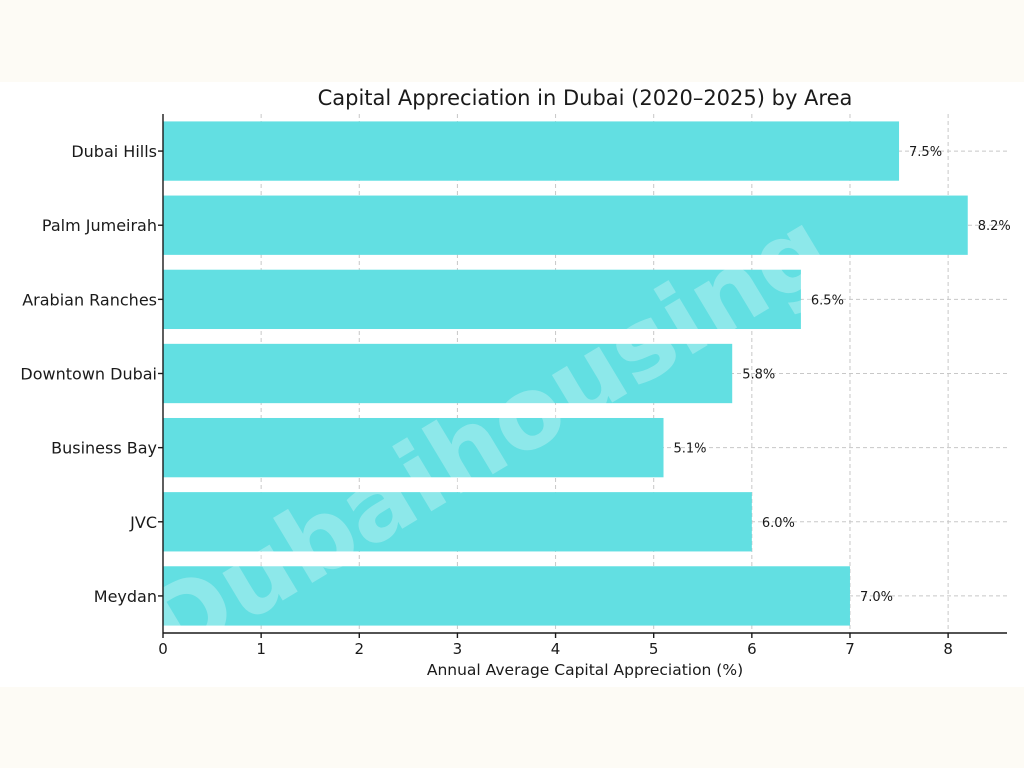  I want to click on x-tick-label: 6, so click(752, 649).